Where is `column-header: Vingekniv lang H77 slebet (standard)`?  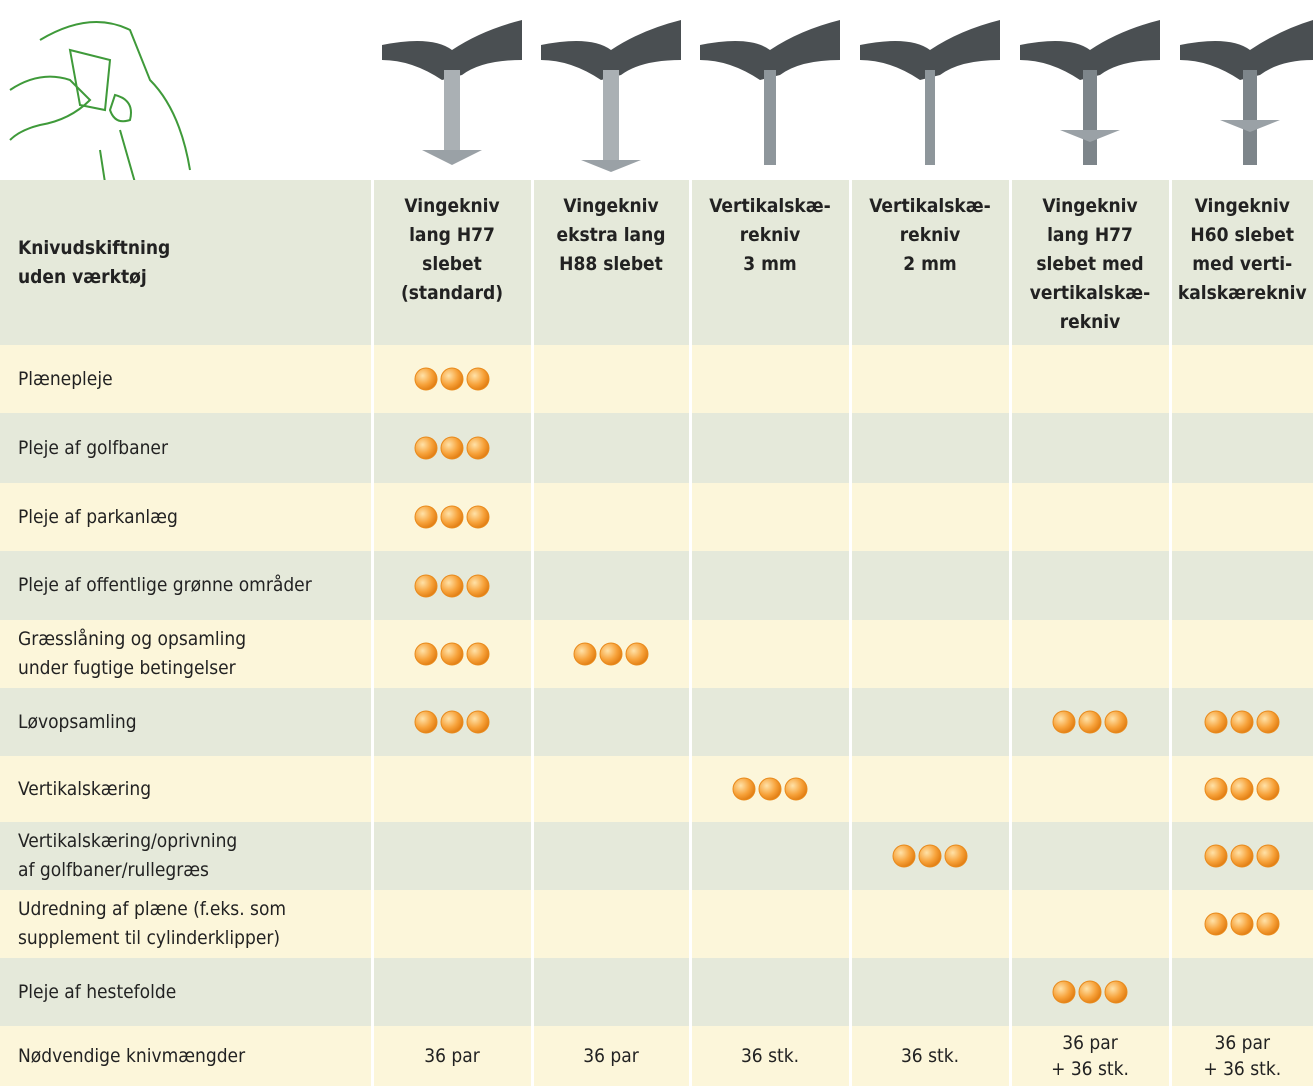
column-header: Vingekniv lang H77 slebet (standard) is located at coordinates (452, 262).